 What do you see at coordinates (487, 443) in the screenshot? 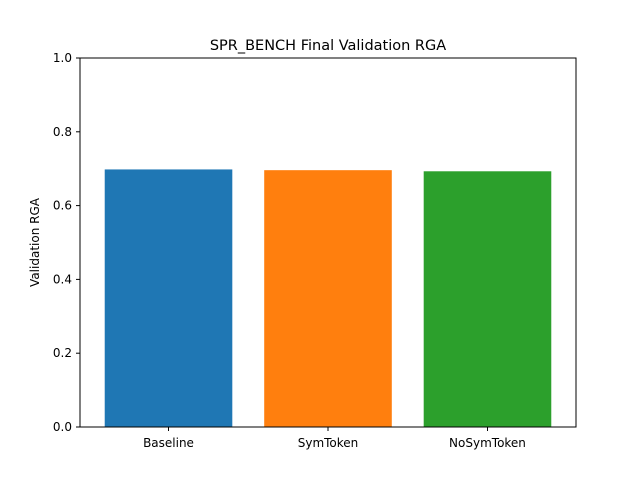
I see `x-tick-label: NoSymToken` at bounding box center [487, 443].